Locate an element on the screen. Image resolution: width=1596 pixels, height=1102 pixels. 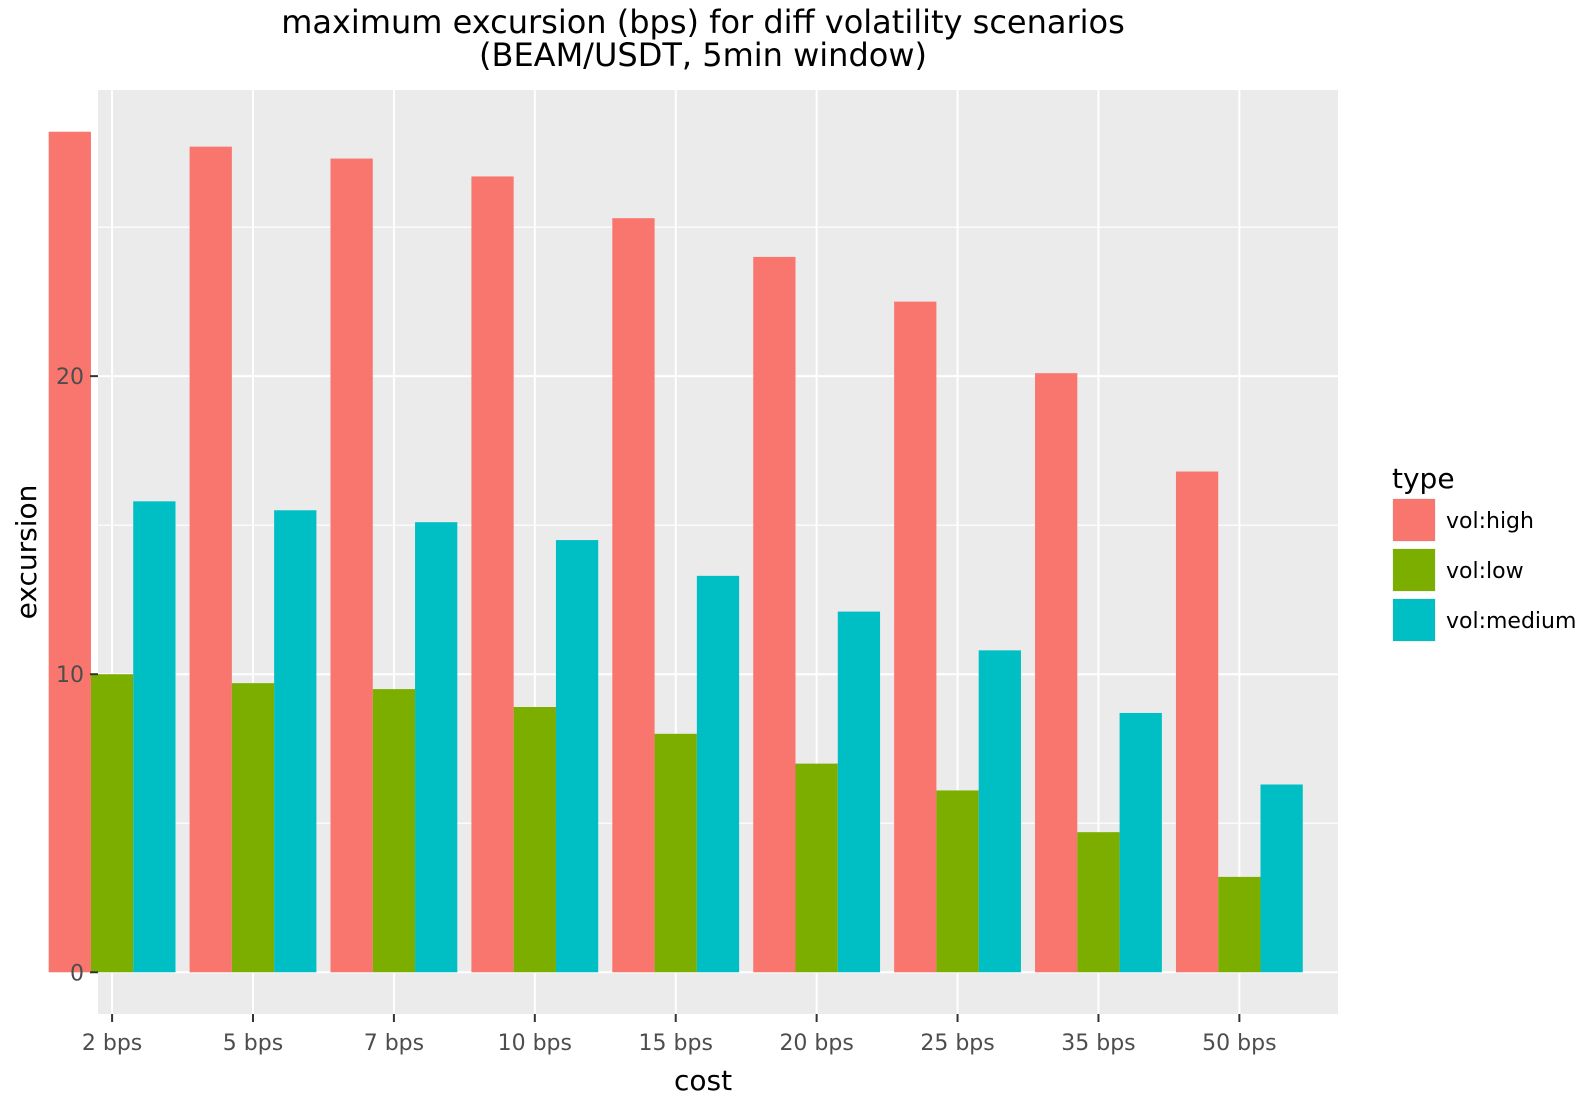
x-tick-label: 5 bps is located at coordinates (253, 1043).